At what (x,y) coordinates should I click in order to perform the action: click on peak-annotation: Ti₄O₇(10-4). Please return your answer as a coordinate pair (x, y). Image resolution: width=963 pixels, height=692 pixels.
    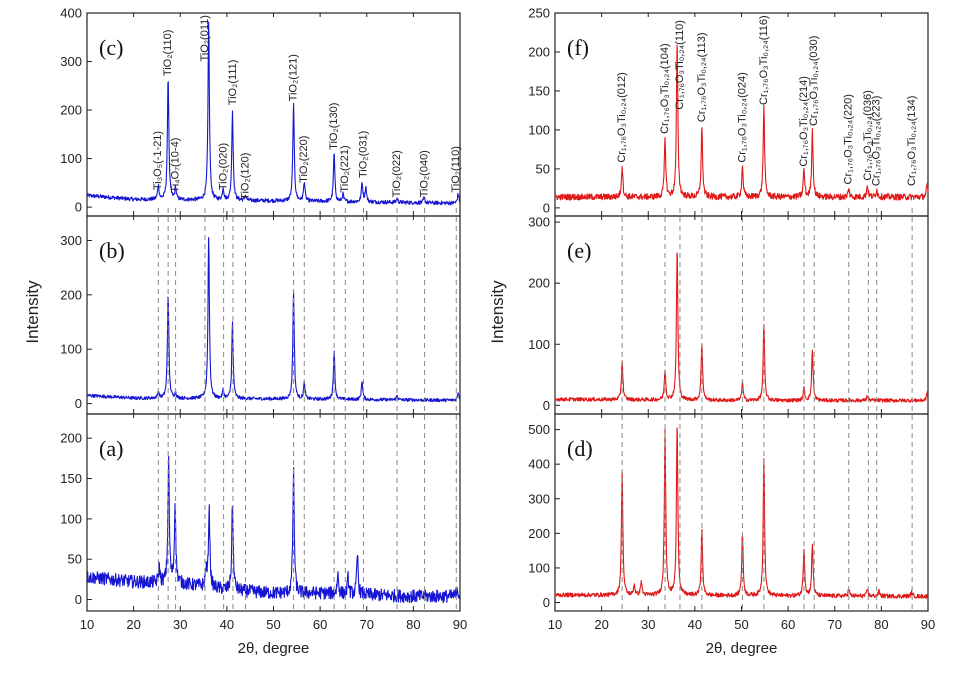
    Looking at the image, I should click on (175, 165).